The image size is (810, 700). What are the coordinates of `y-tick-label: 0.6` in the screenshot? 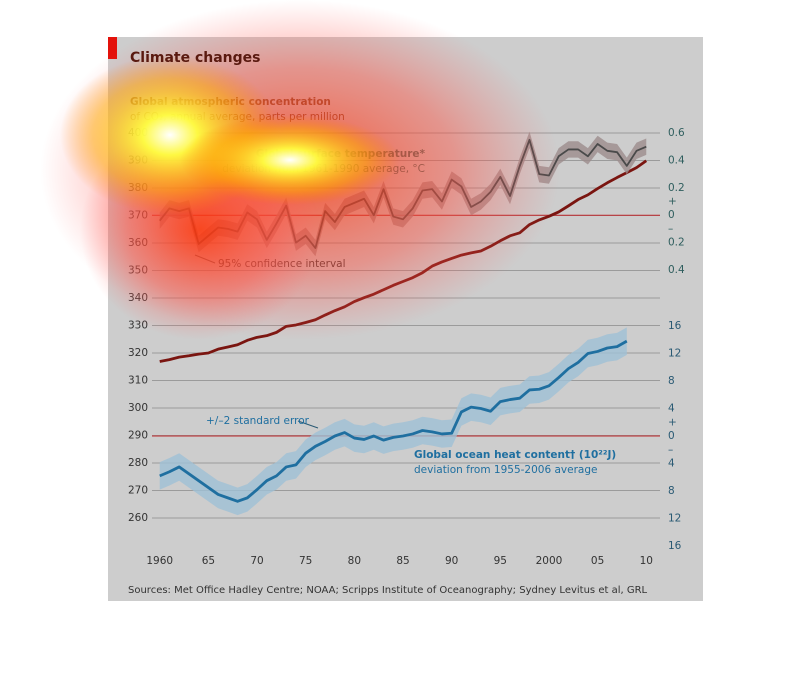 It's located at (676, 133).